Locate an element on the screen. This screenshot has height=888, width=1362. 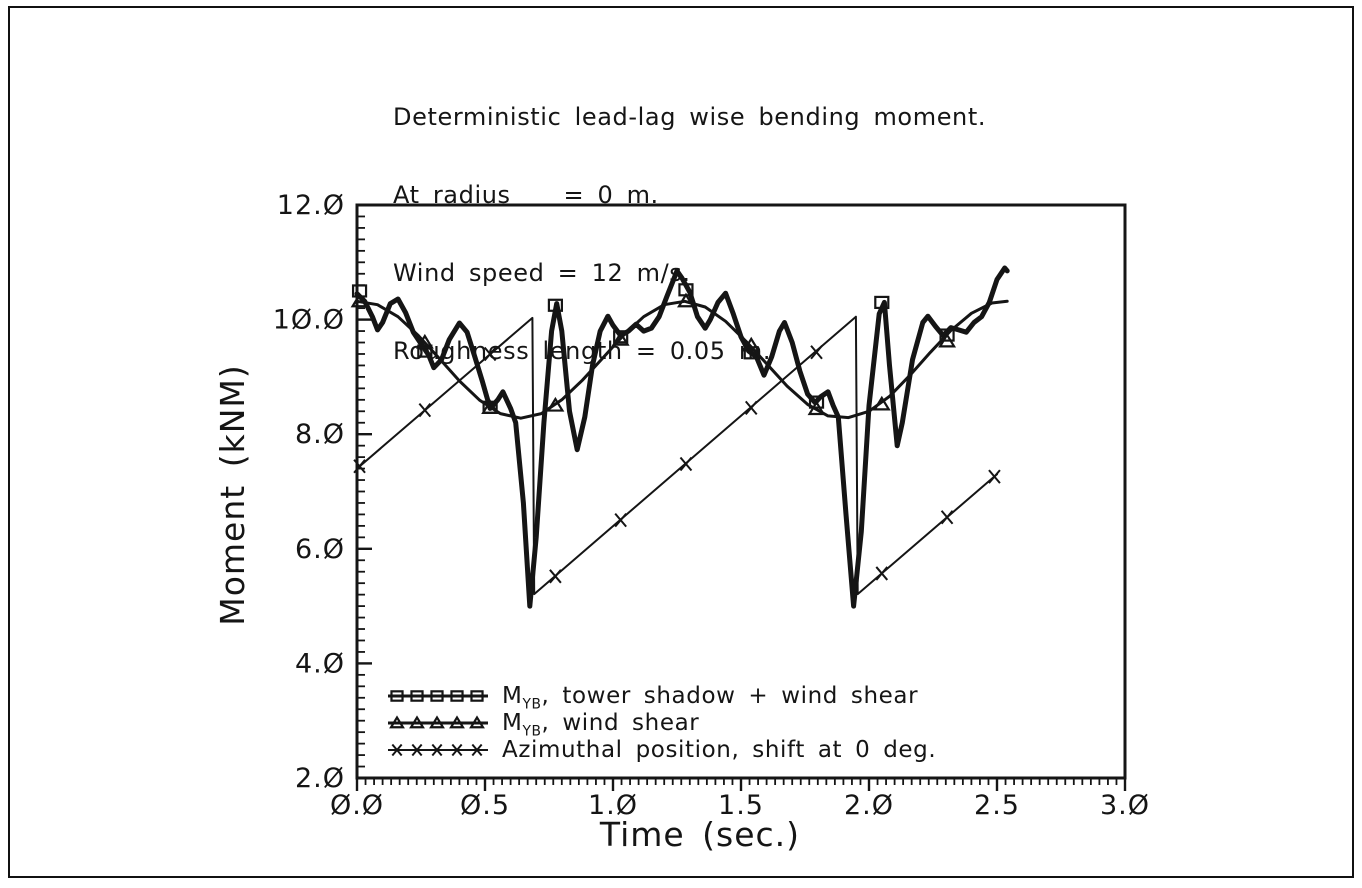
y-tick-label: 12.Ø is located at coordinates (311, 205).